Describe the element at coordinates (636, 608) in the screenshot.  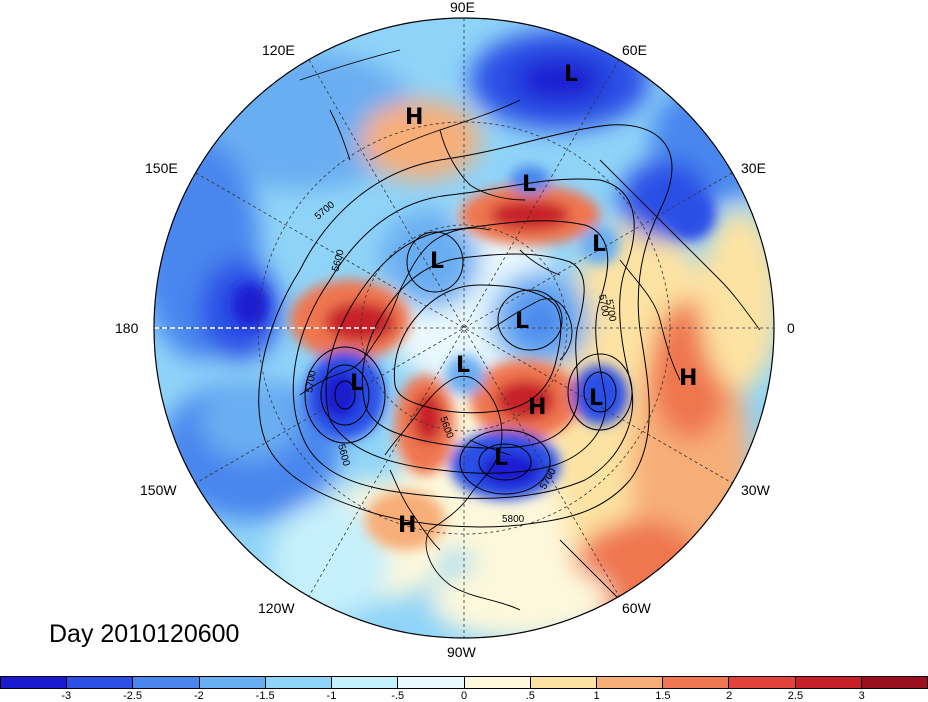
I see `lon-label-60w: 60W` at that location.